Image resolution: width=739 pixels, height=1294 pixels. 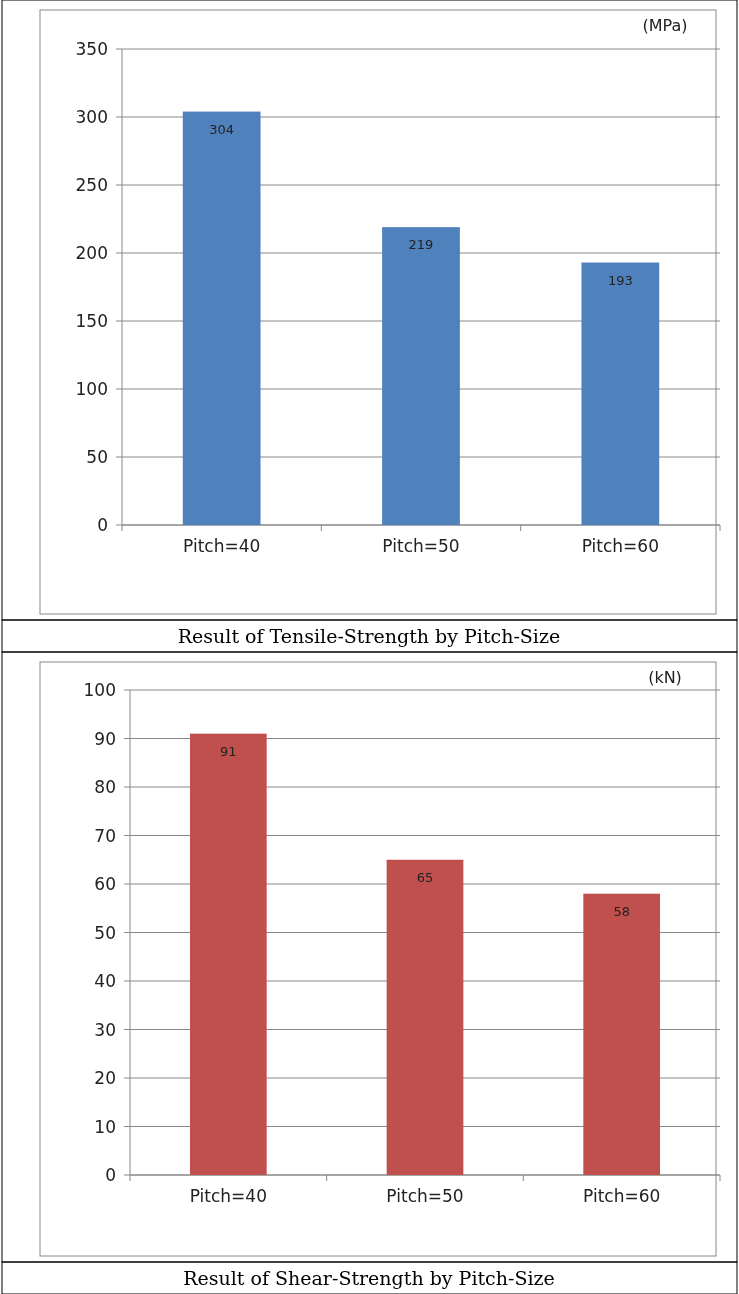 I want to click on y-tick-label: 250, so click(x=91, y=185).